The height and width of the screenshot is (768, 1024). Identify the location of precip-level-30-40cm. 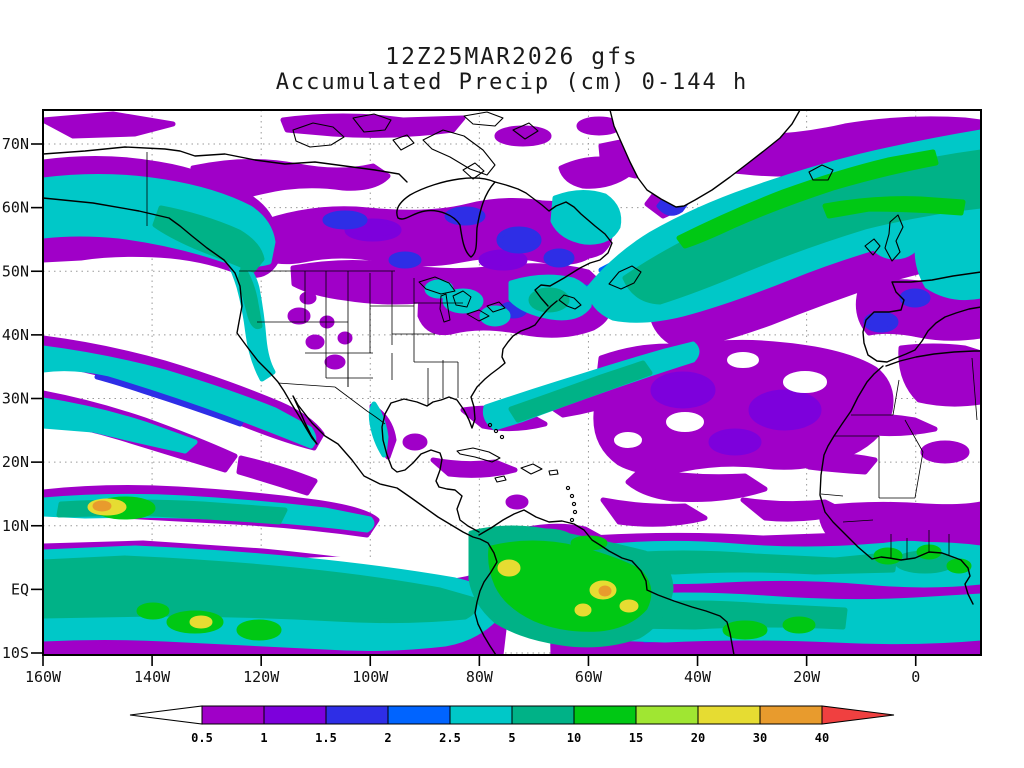
(352, 548).